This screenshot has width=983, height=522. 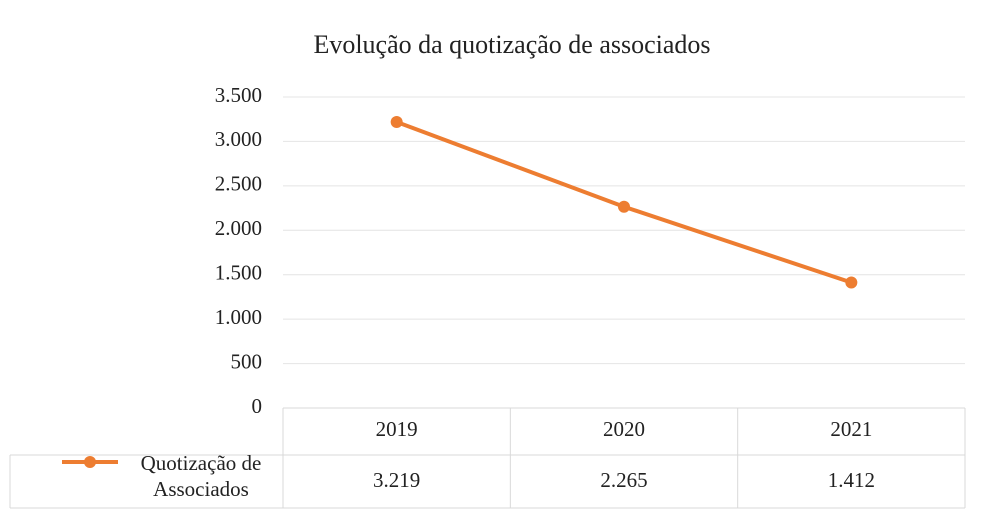 What do you see at coordinates (624, 429) in the screenshot?
I see `x-tick-label: 2020` at bounding box center [624, 429].